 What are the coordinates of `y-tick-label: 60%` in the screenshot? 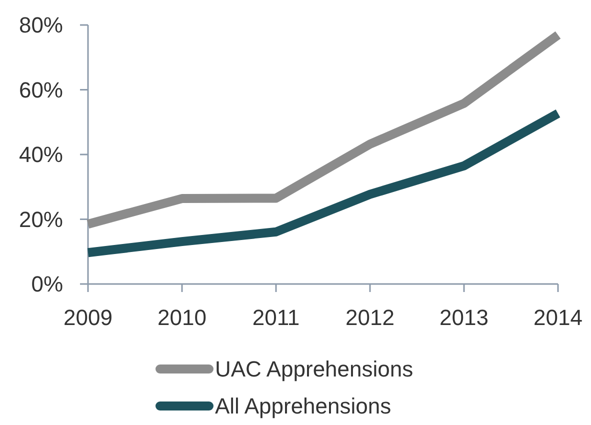 It's located at (40, 89).